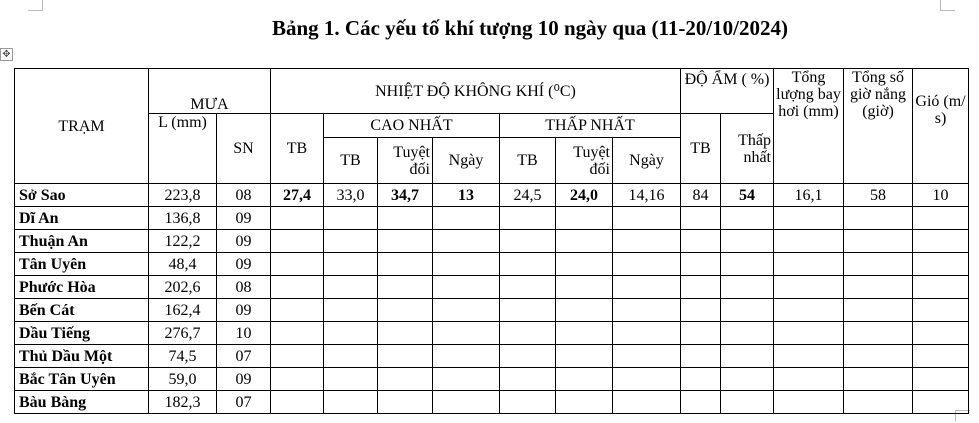 This screenshot has width=979, height=423. Describe the element at coordinates (491, 264) in the screenshot. I see `table-row: Tân Uyên 48,4 09` at that location.